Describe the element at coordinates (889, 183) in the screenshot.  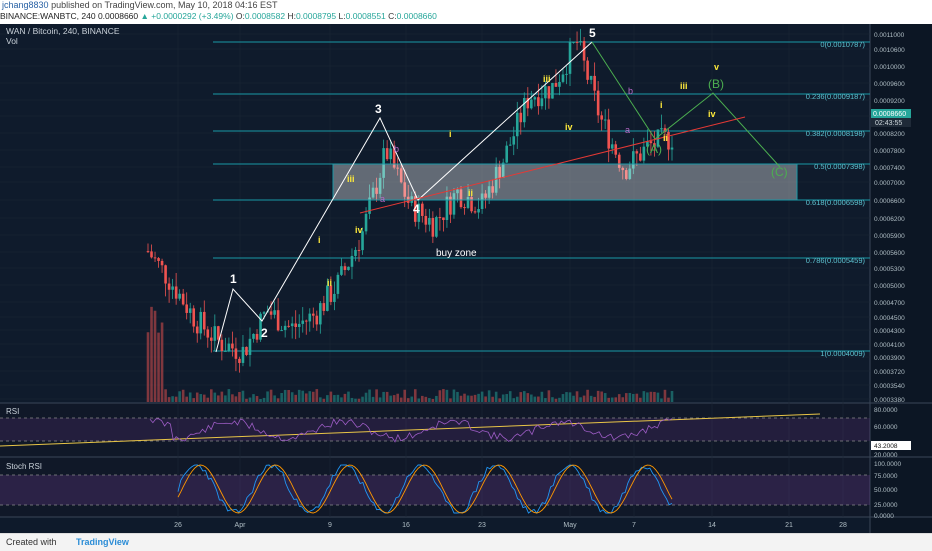
I see `price-tick: 0.0007000` at that location.